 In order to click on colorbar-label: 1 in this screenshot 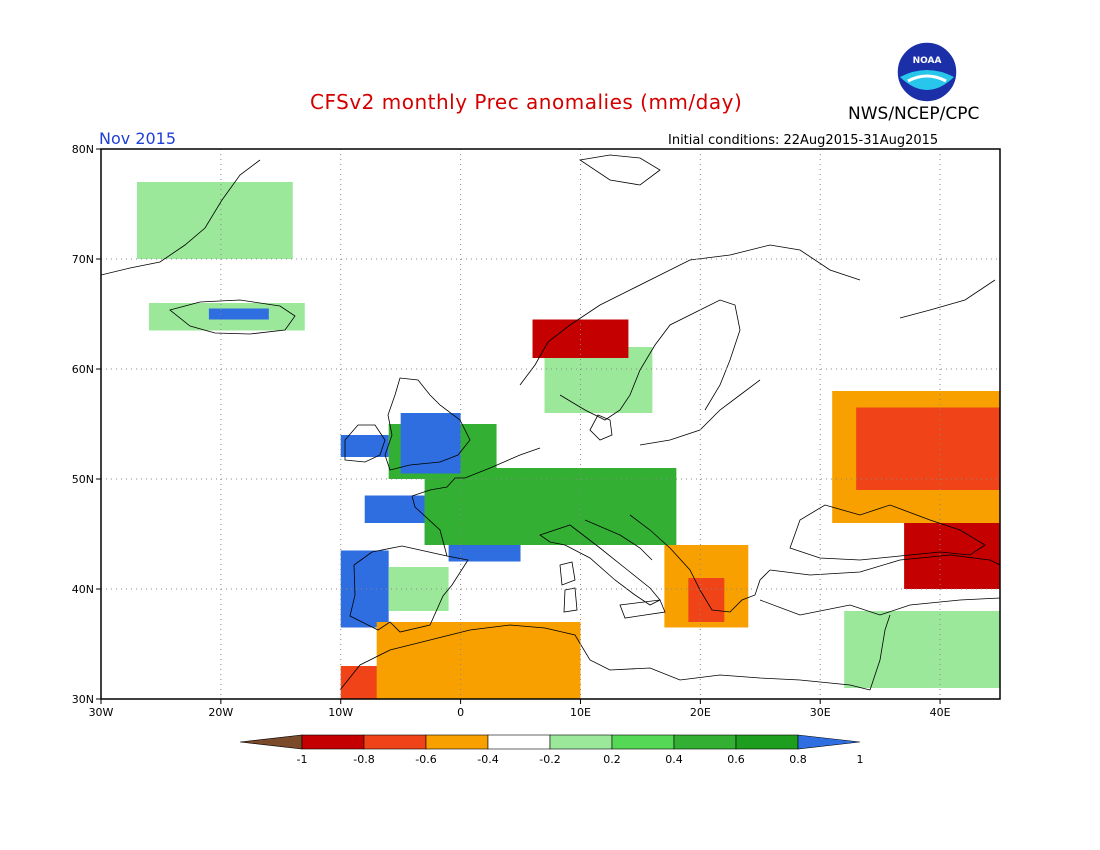, I will do `click(860, 759)`.